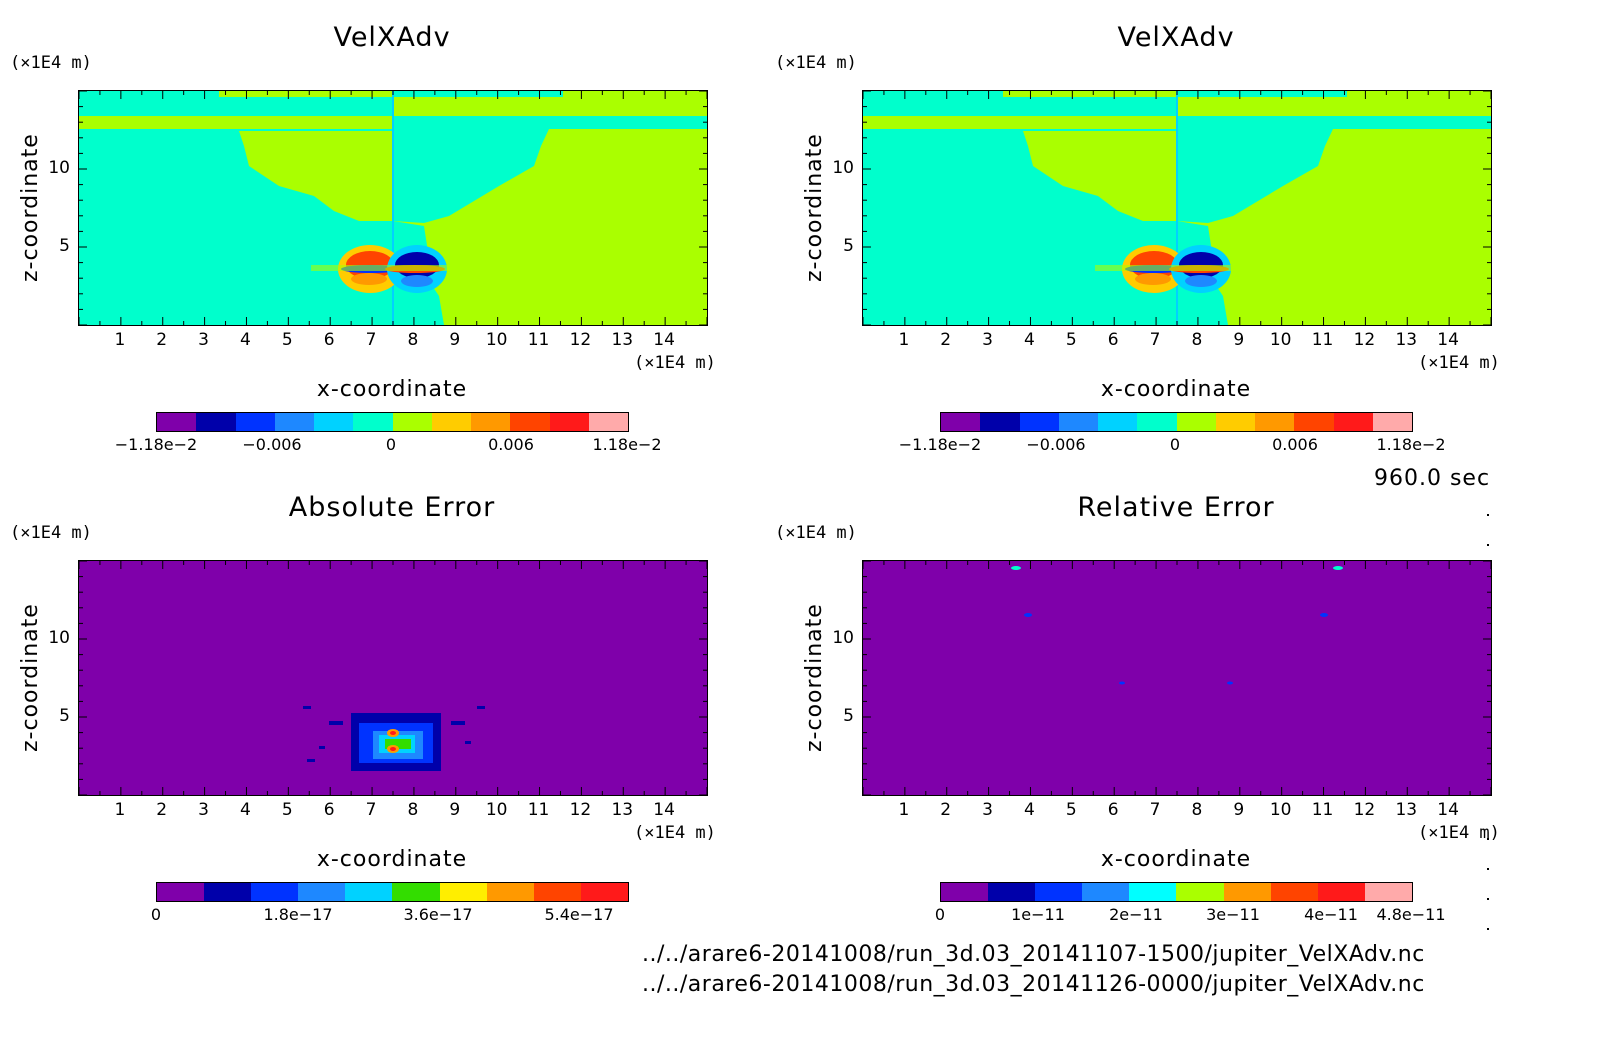 The image size is (1604, 1054). What do you see at coordinates (287, 810) in the screenshot?
I see `x-tick-label: 5` at bounding box center [287, 810].